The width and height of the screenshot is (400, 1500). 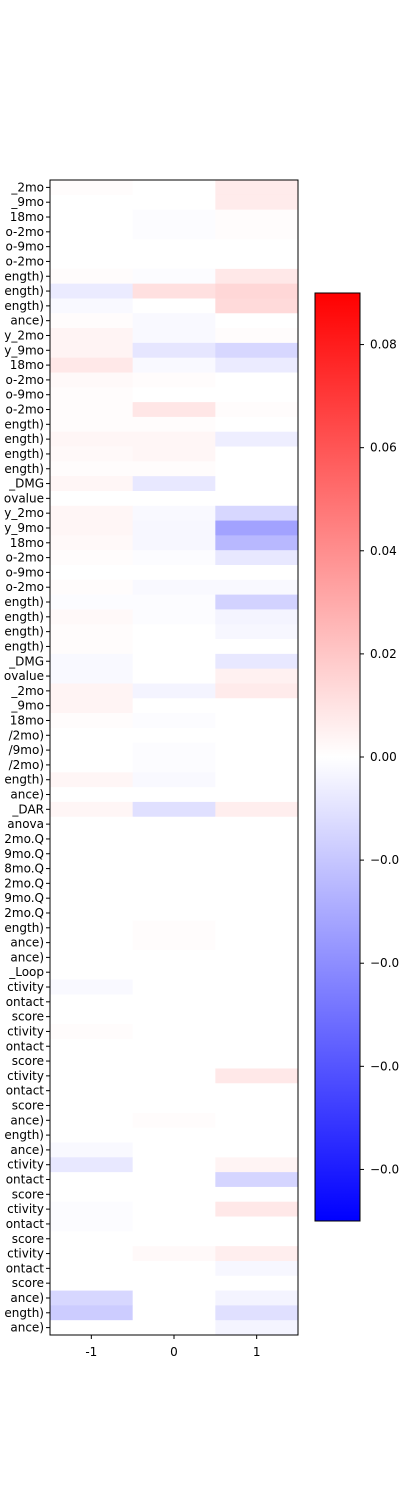 What do you see at coordinates (174, 1352) in the screenshot?
I see `x-tick-label: 0` at bounding box center [174, 1352].